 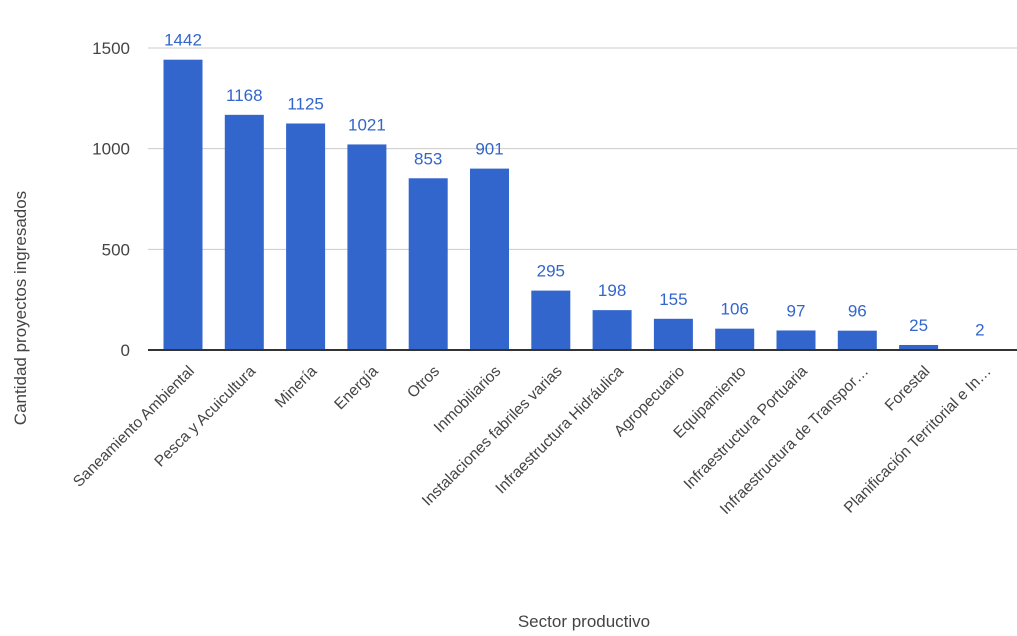 What do you see at coordinates (428, 158) in the screenshot?
I see `data-label: 853` at bounding box center [428, 158].